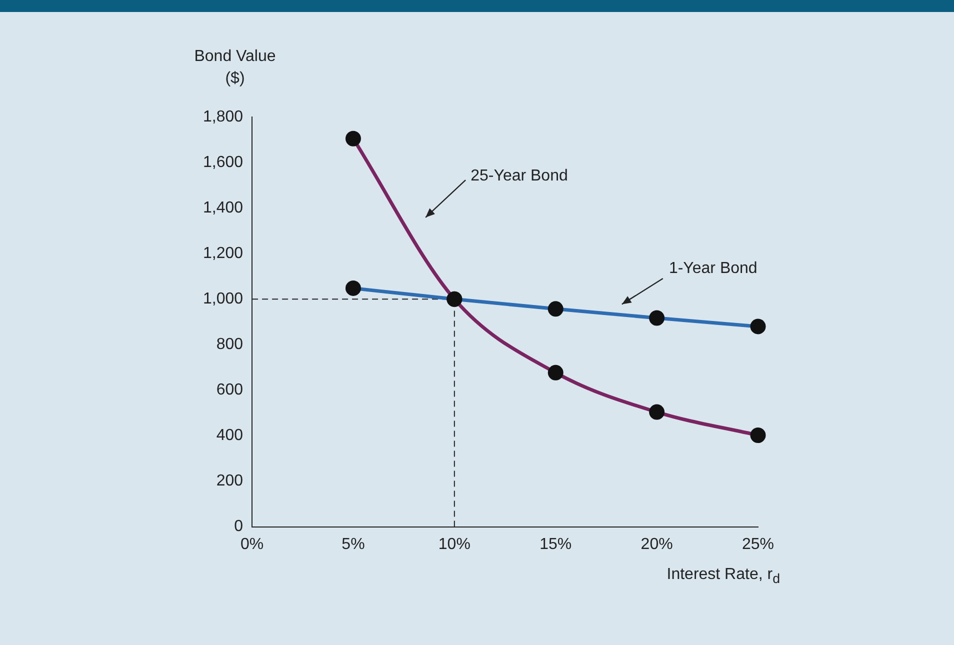 This screenshot has height=645, width=954. What do you see at coordinates (223, 207) in the screenshot?
I see `y-tick-label: 1,400` at bounding box center [223, 207].